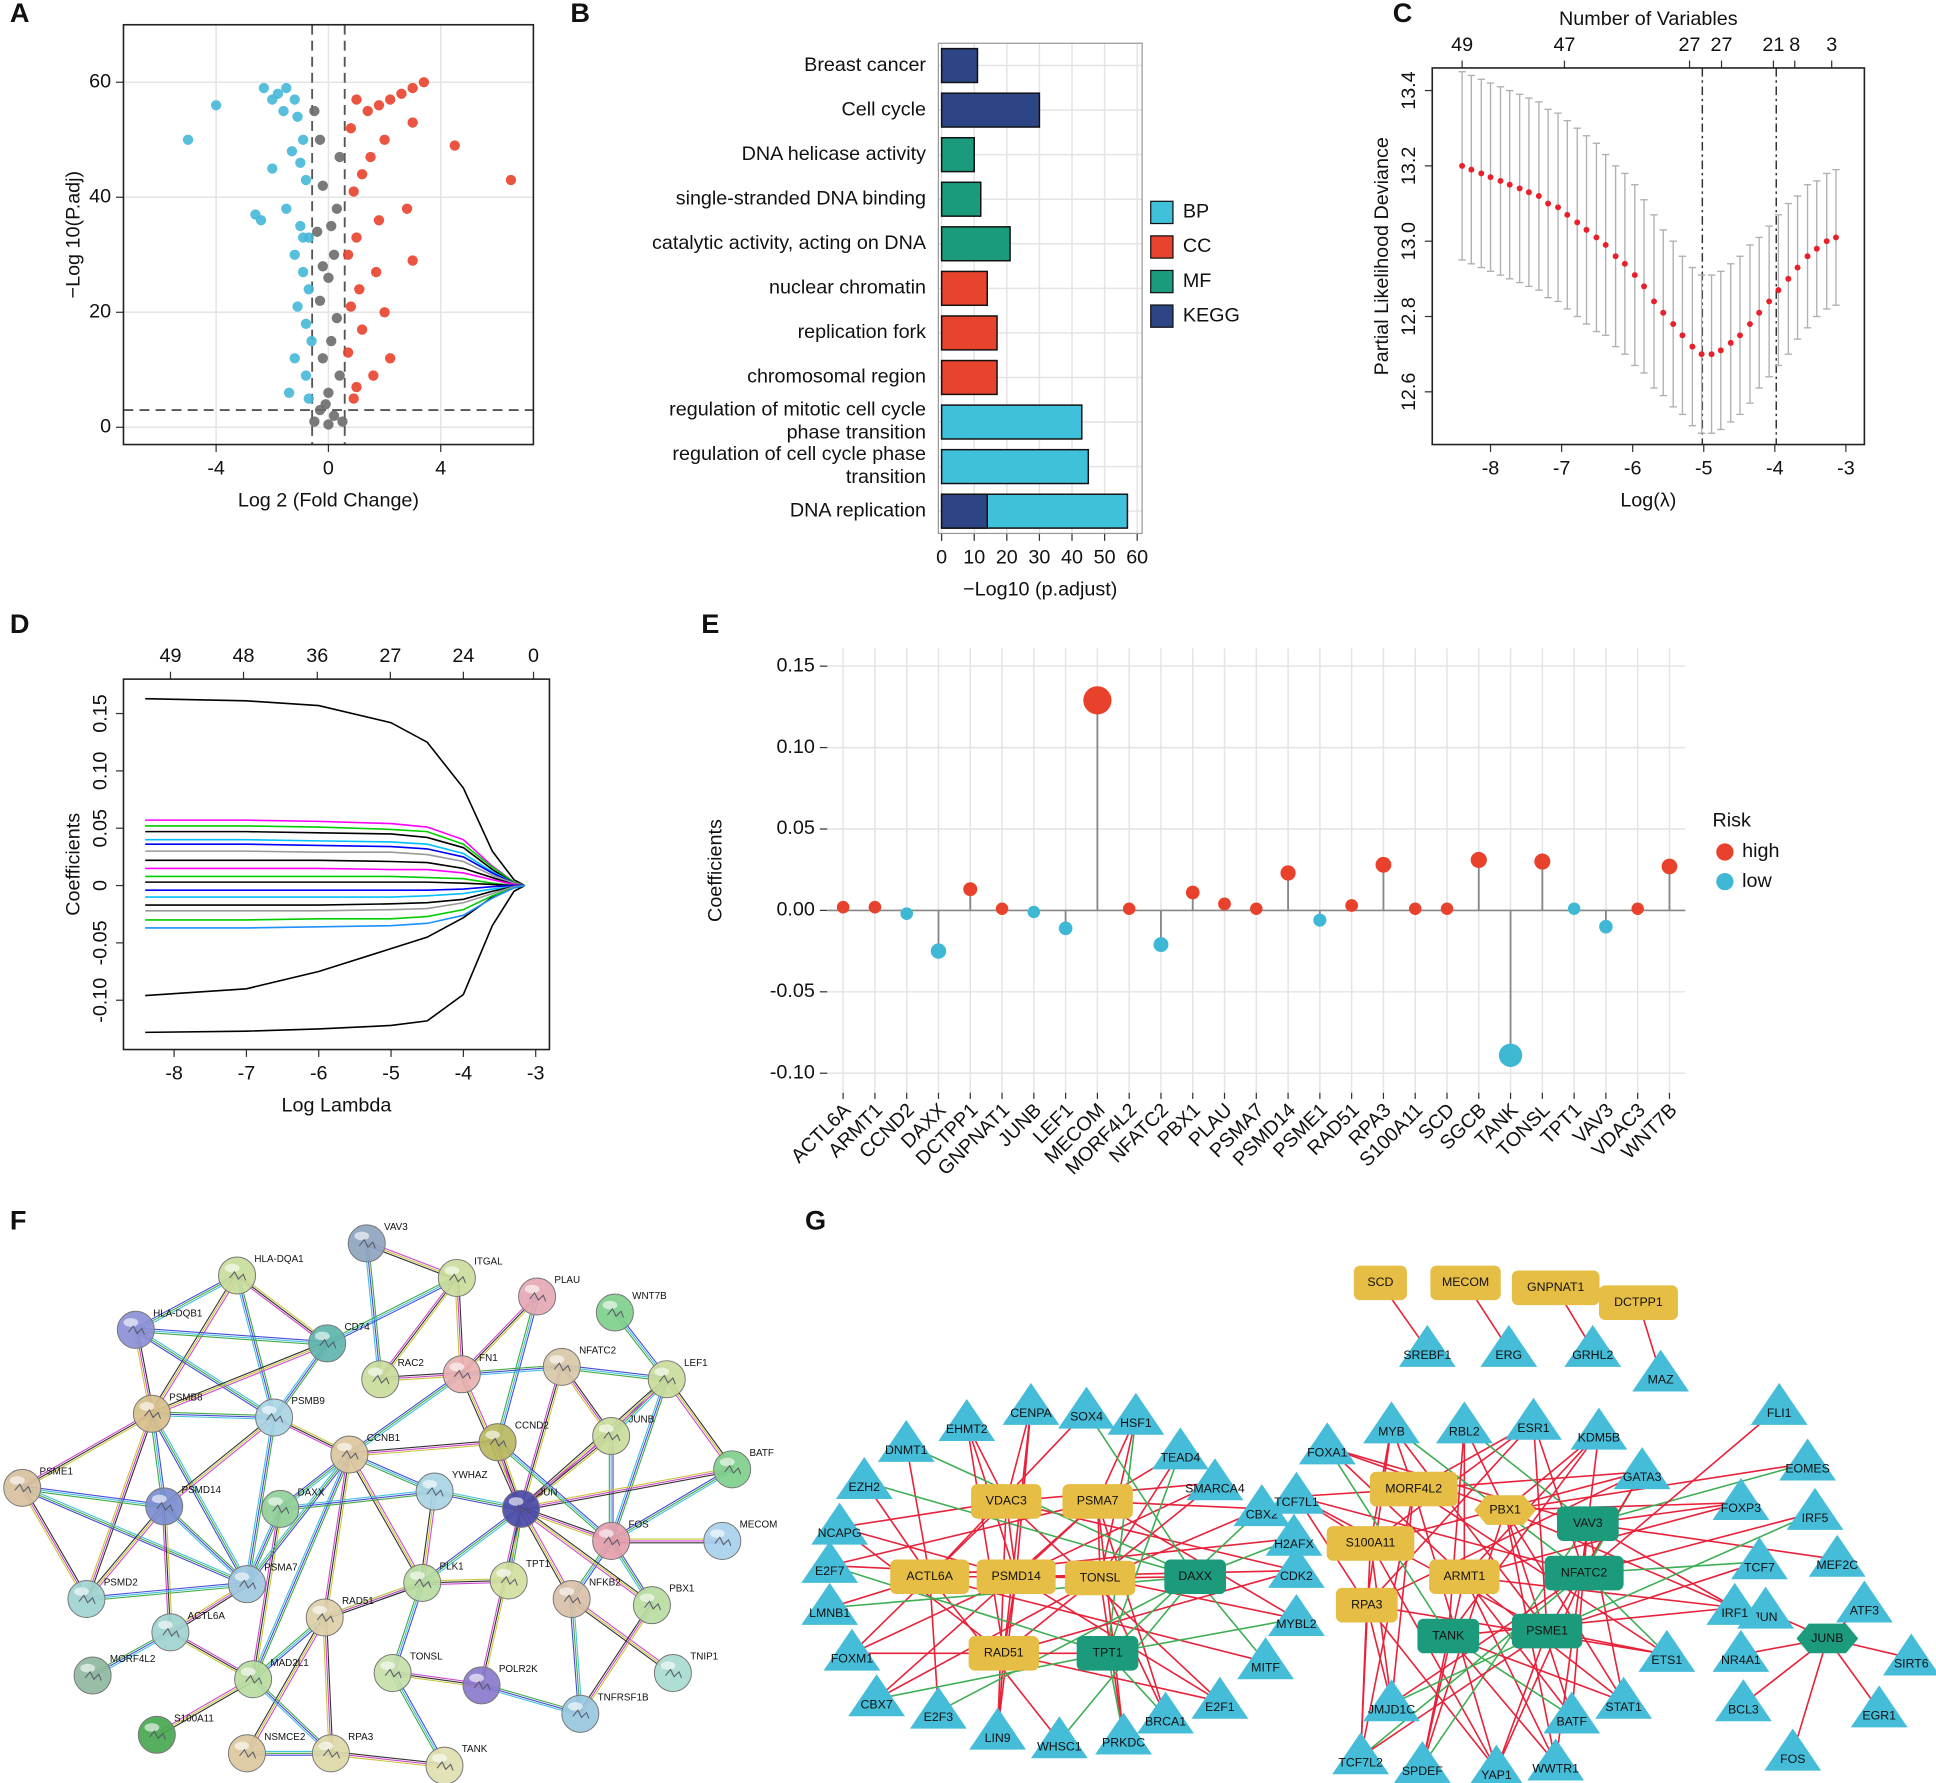  Describe the element at coordinates (1409, 166) in the screenshot. I see `y-tick-label: 13.2` at that location.